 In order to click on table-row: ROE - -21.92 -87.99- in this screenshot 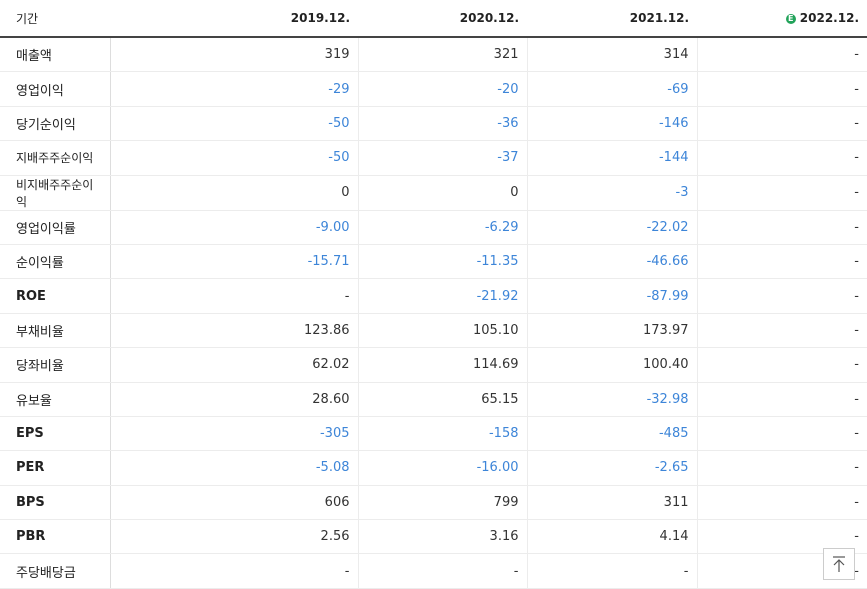, I will do `click(433, 296)`.